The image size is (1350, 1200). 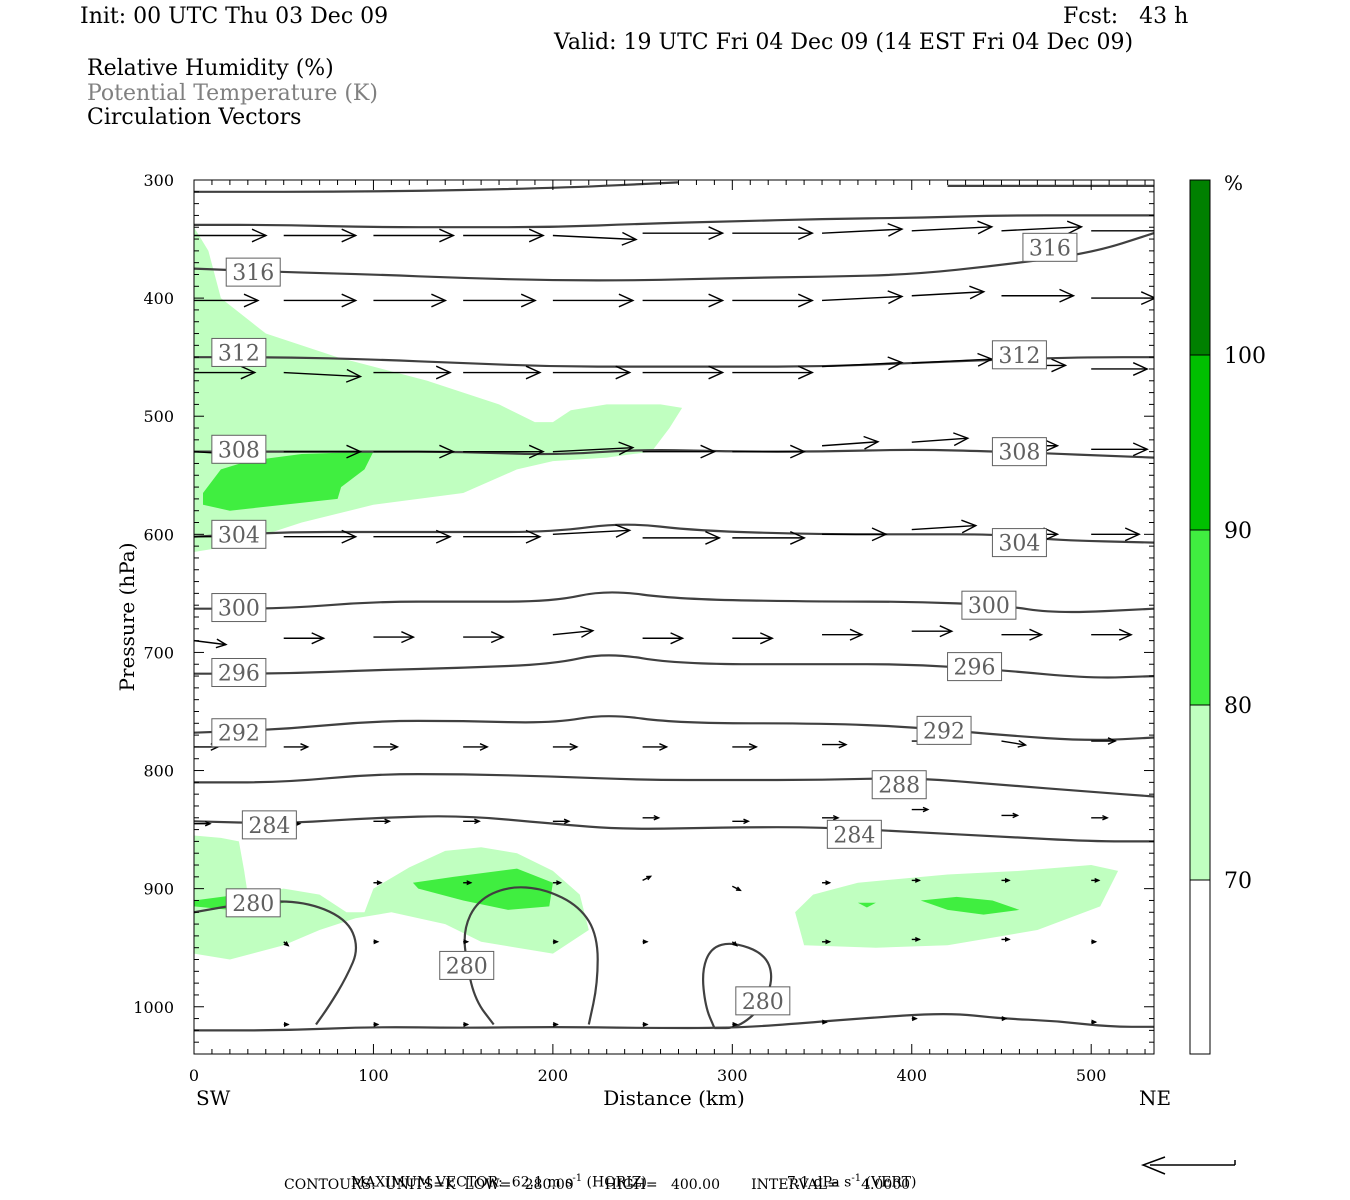 I want to click on colorbar-unit: %, so click(x=1233, y=183).